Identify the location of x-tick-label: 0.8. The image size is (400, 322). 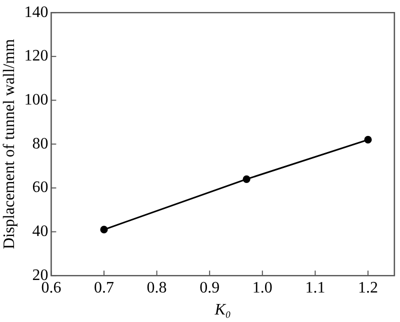
(156, 287).